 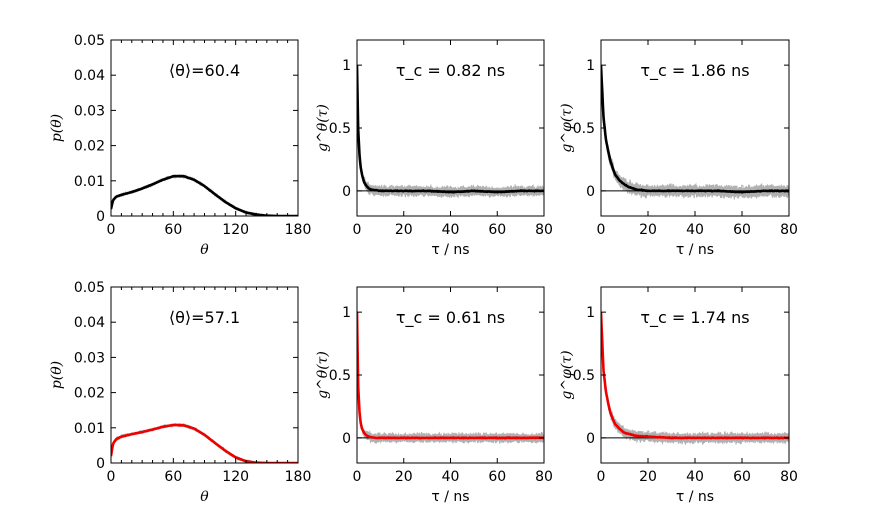 I want to click on y-axis-label: g^φ(τ), so click(x=567, y=374).